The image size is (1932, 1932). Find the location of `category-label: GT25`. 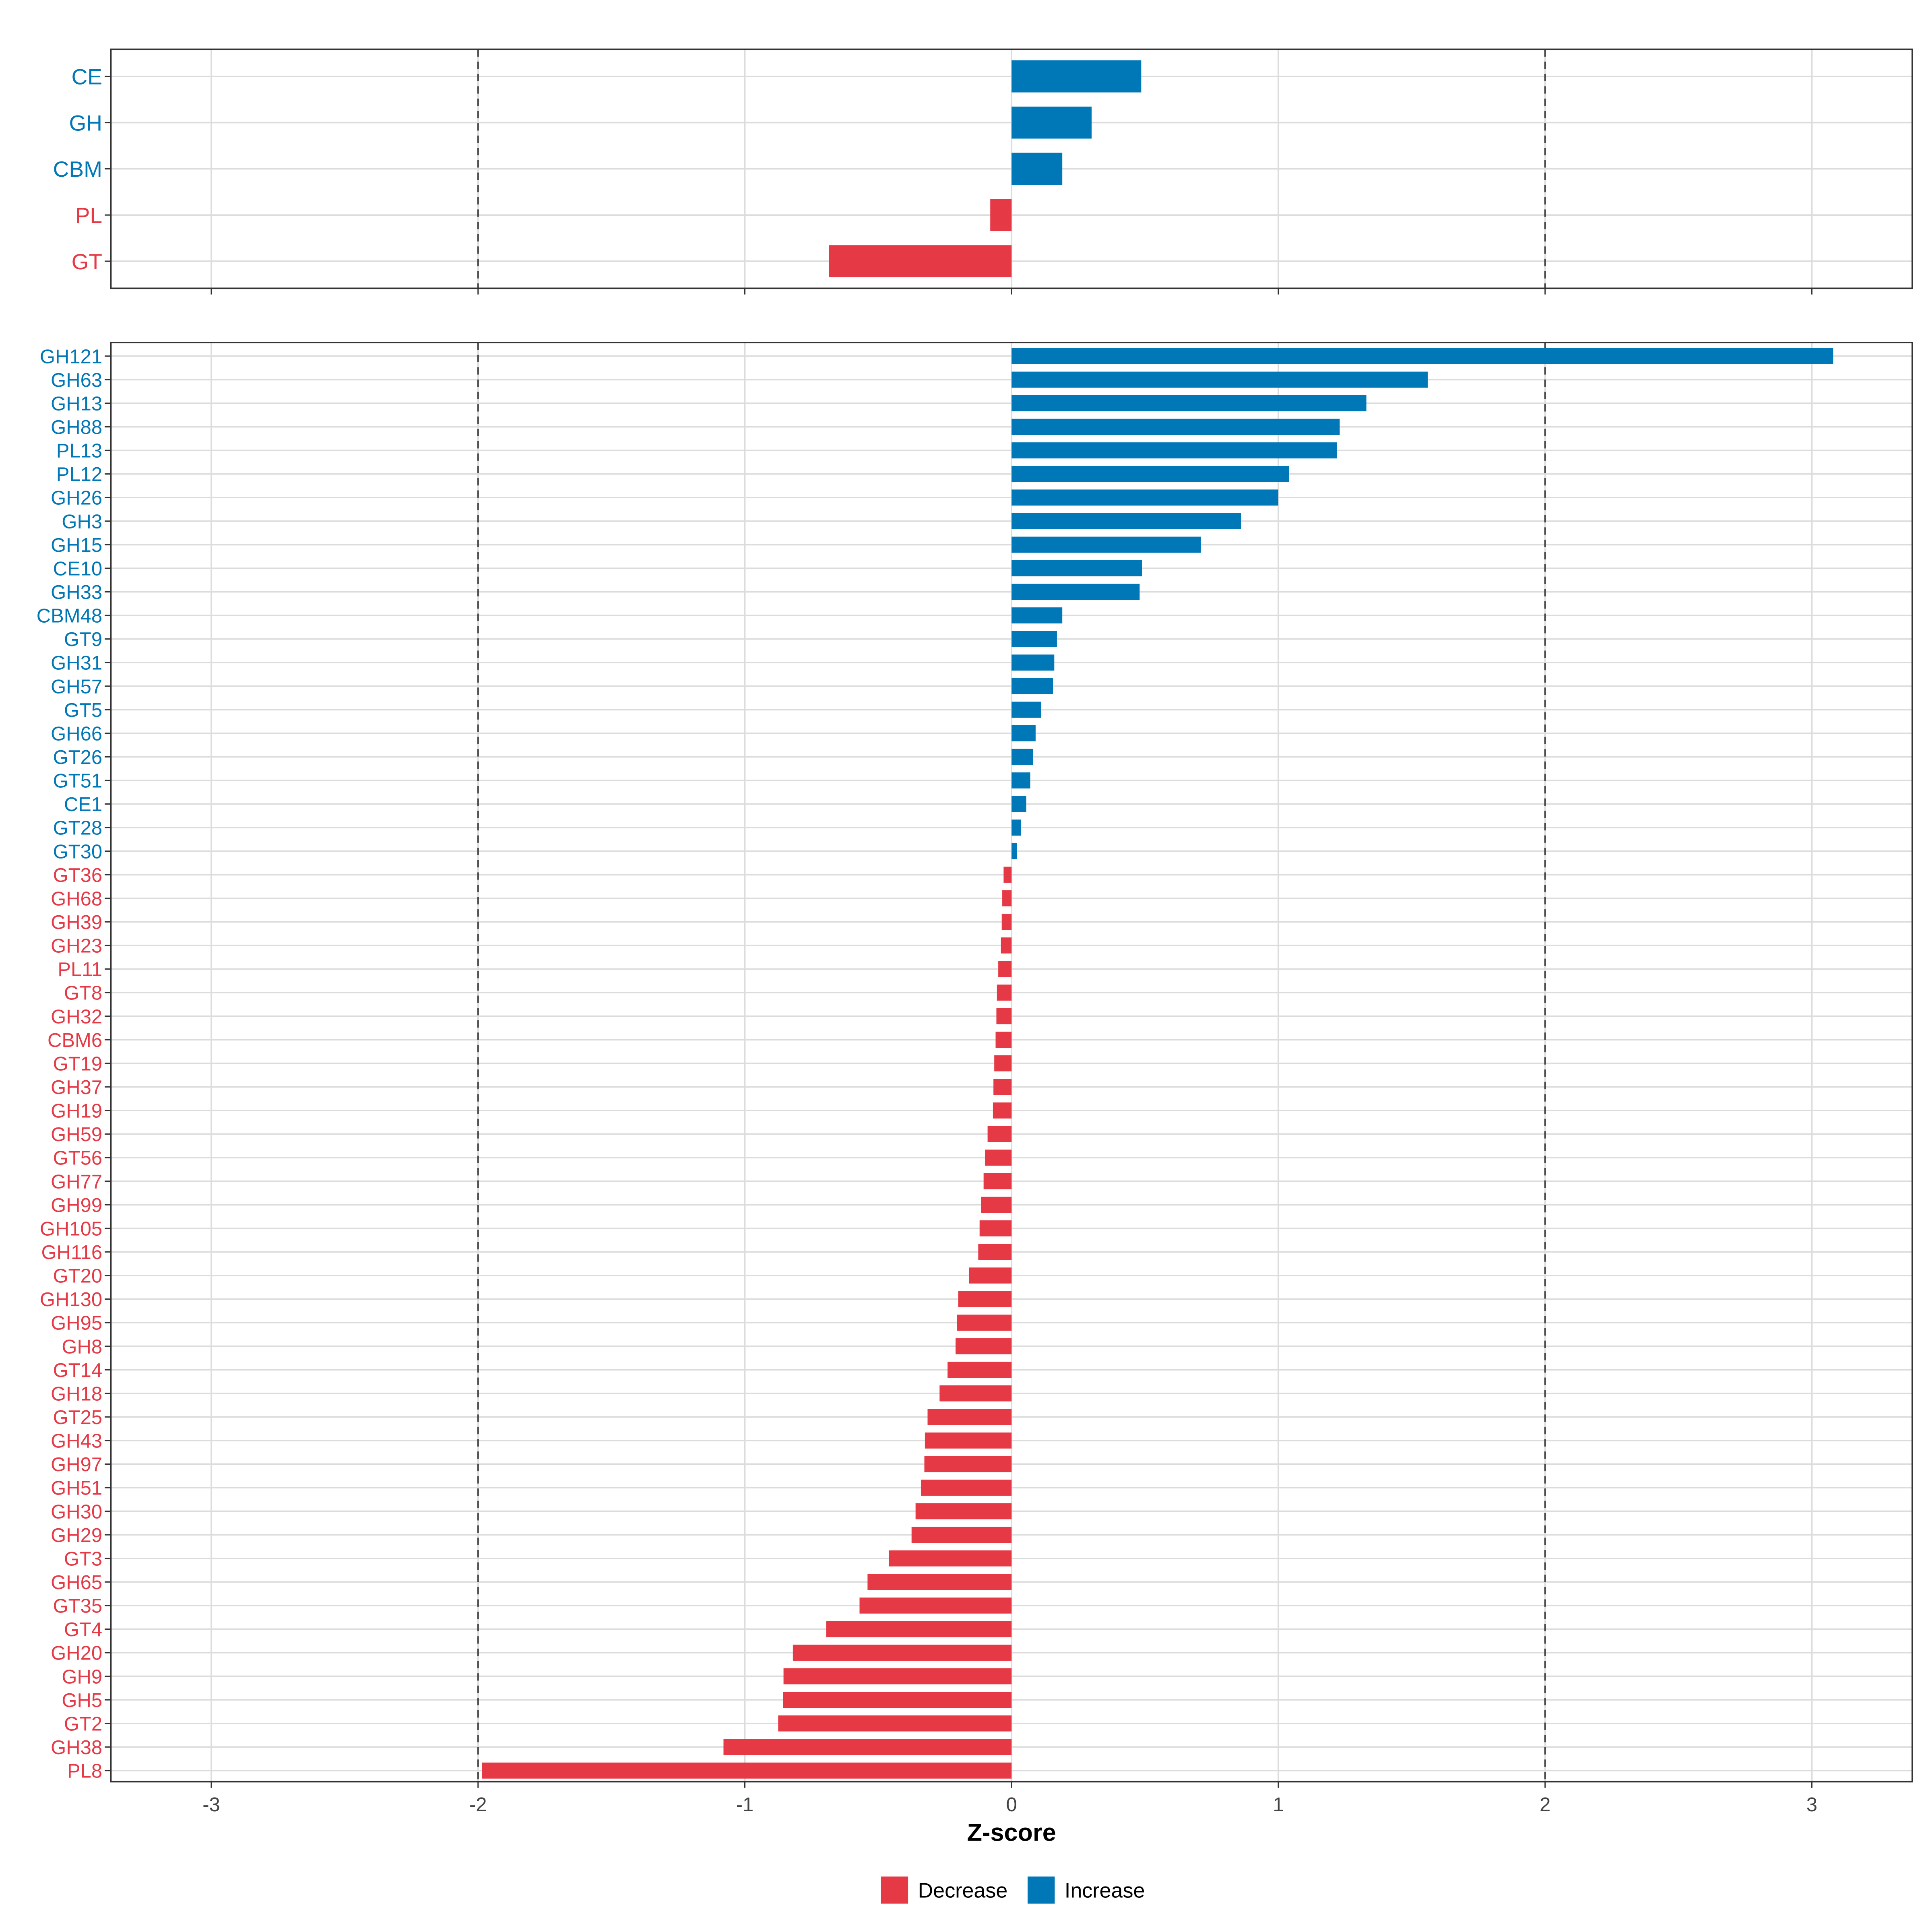

category-label: GT25 is located at coordinates (77, 1417).